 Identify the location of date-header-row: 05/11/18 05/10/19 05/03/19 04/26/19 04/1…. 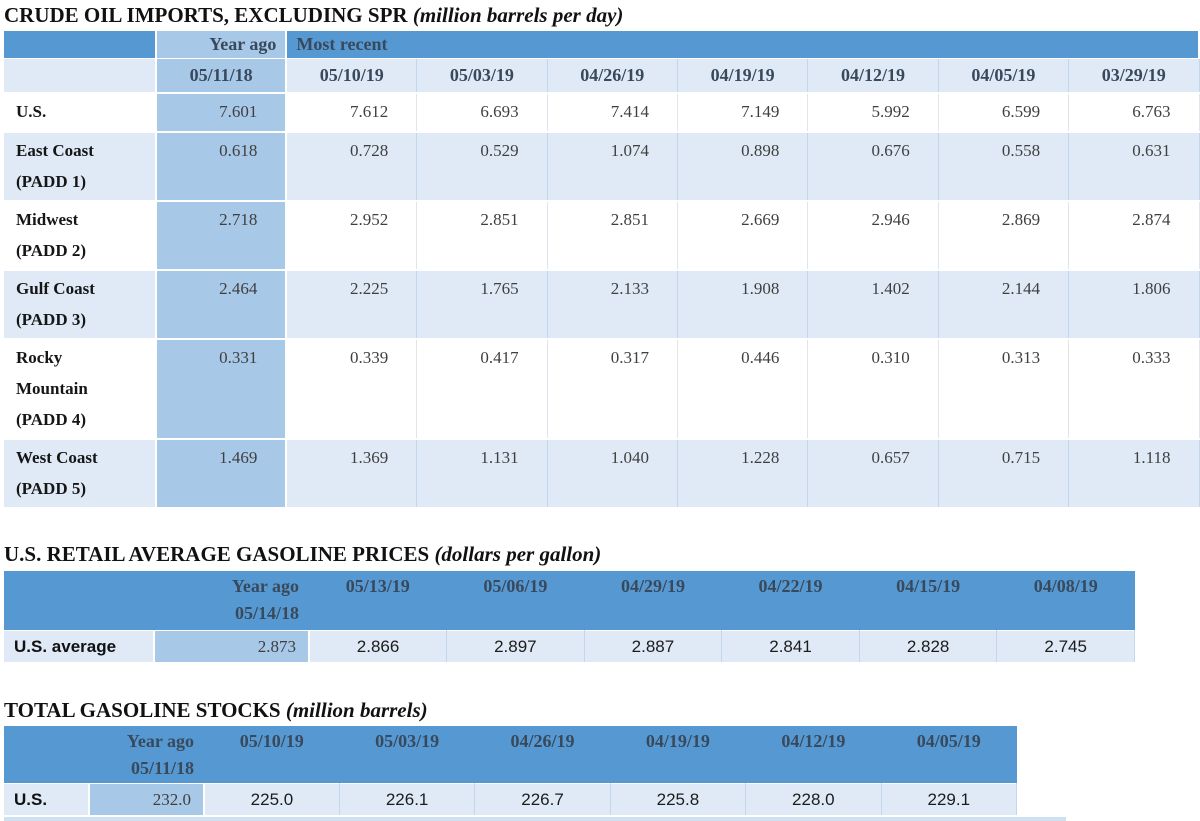
(602, 76).